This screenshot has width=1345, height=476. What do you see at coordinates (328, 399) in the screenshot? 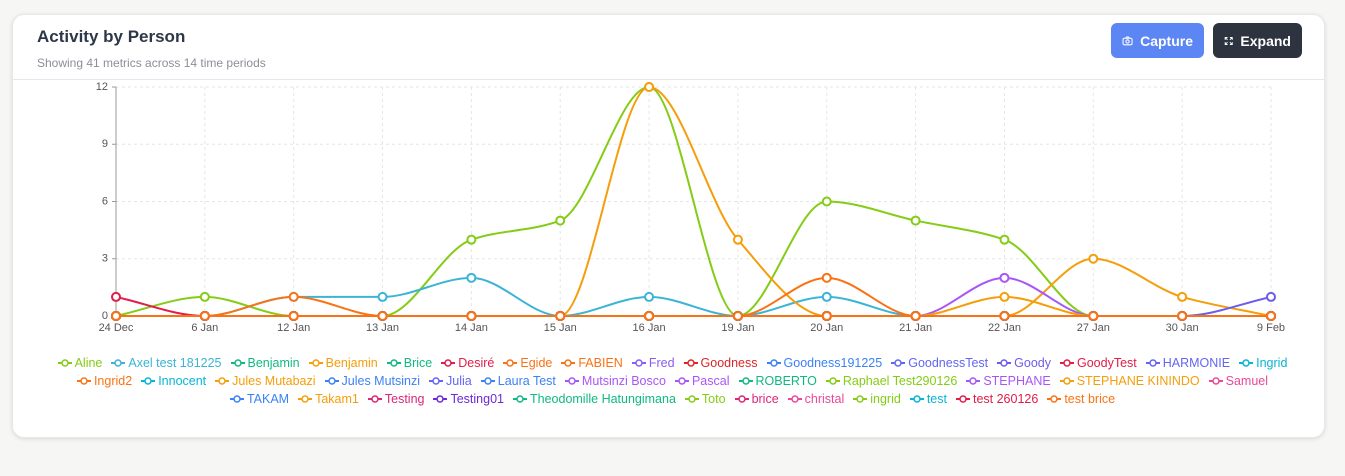
I see `legend-item: Takam1` at bounding box center [328, 399].